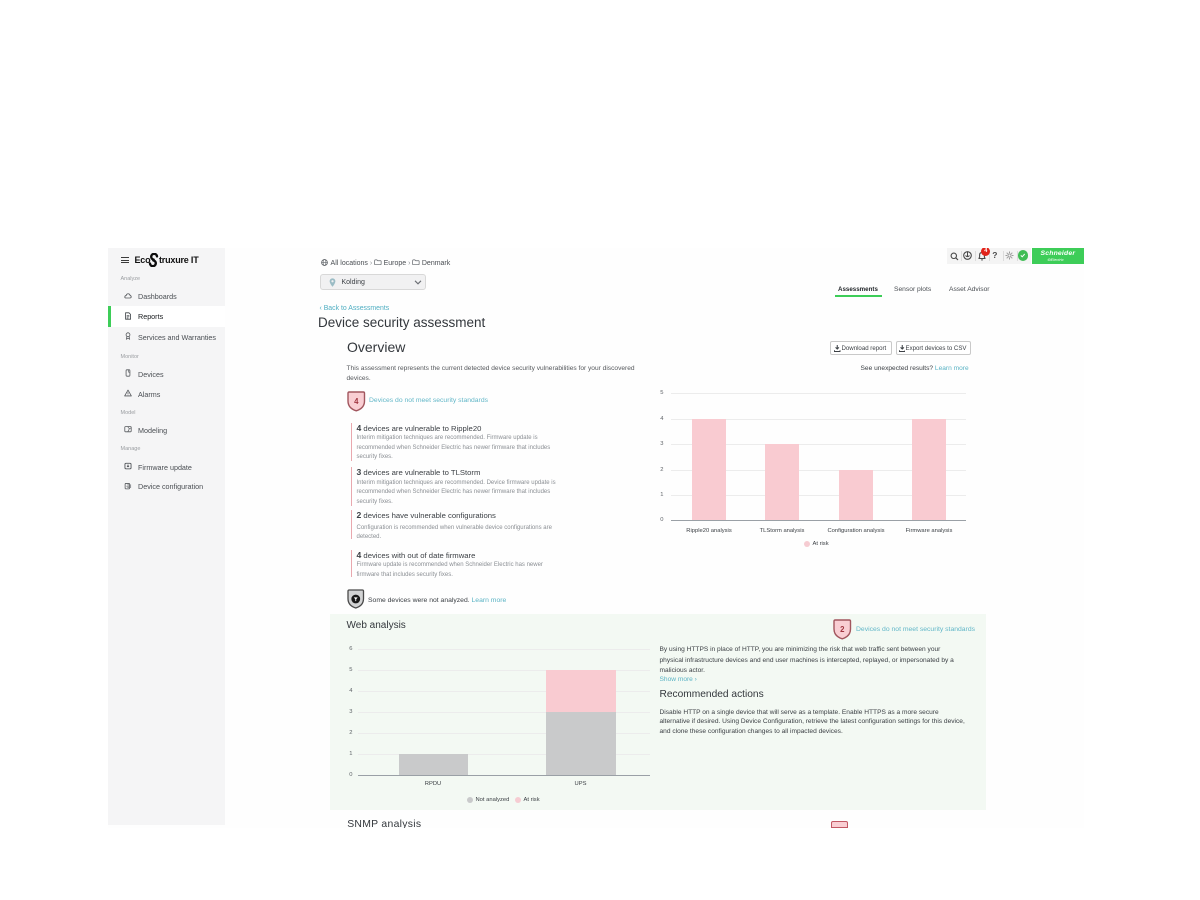 The width and height of the screenshot is (1200, 900). What do you see at coordinates (842, 629) in the screenshot?
I see `svg-text: 2` at bounding box center [842, 629].